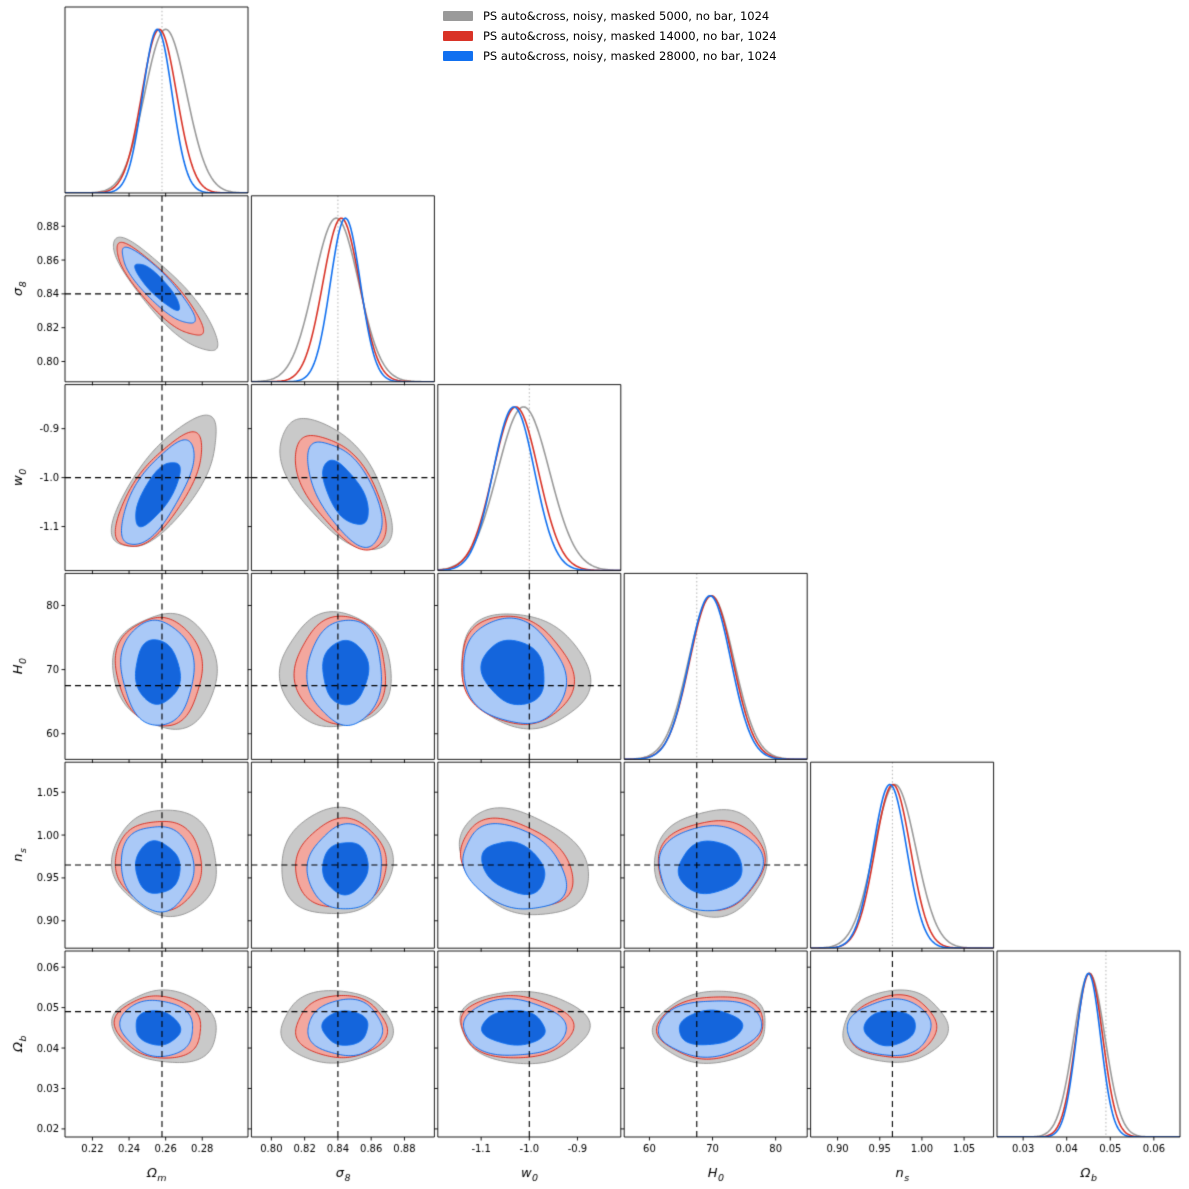 This screenshot has width=1189, height=1189. What do you see at coordinates (458, 35) in the screenshot?
I see `legend-swatch-red` at bounding box center [458, 35].